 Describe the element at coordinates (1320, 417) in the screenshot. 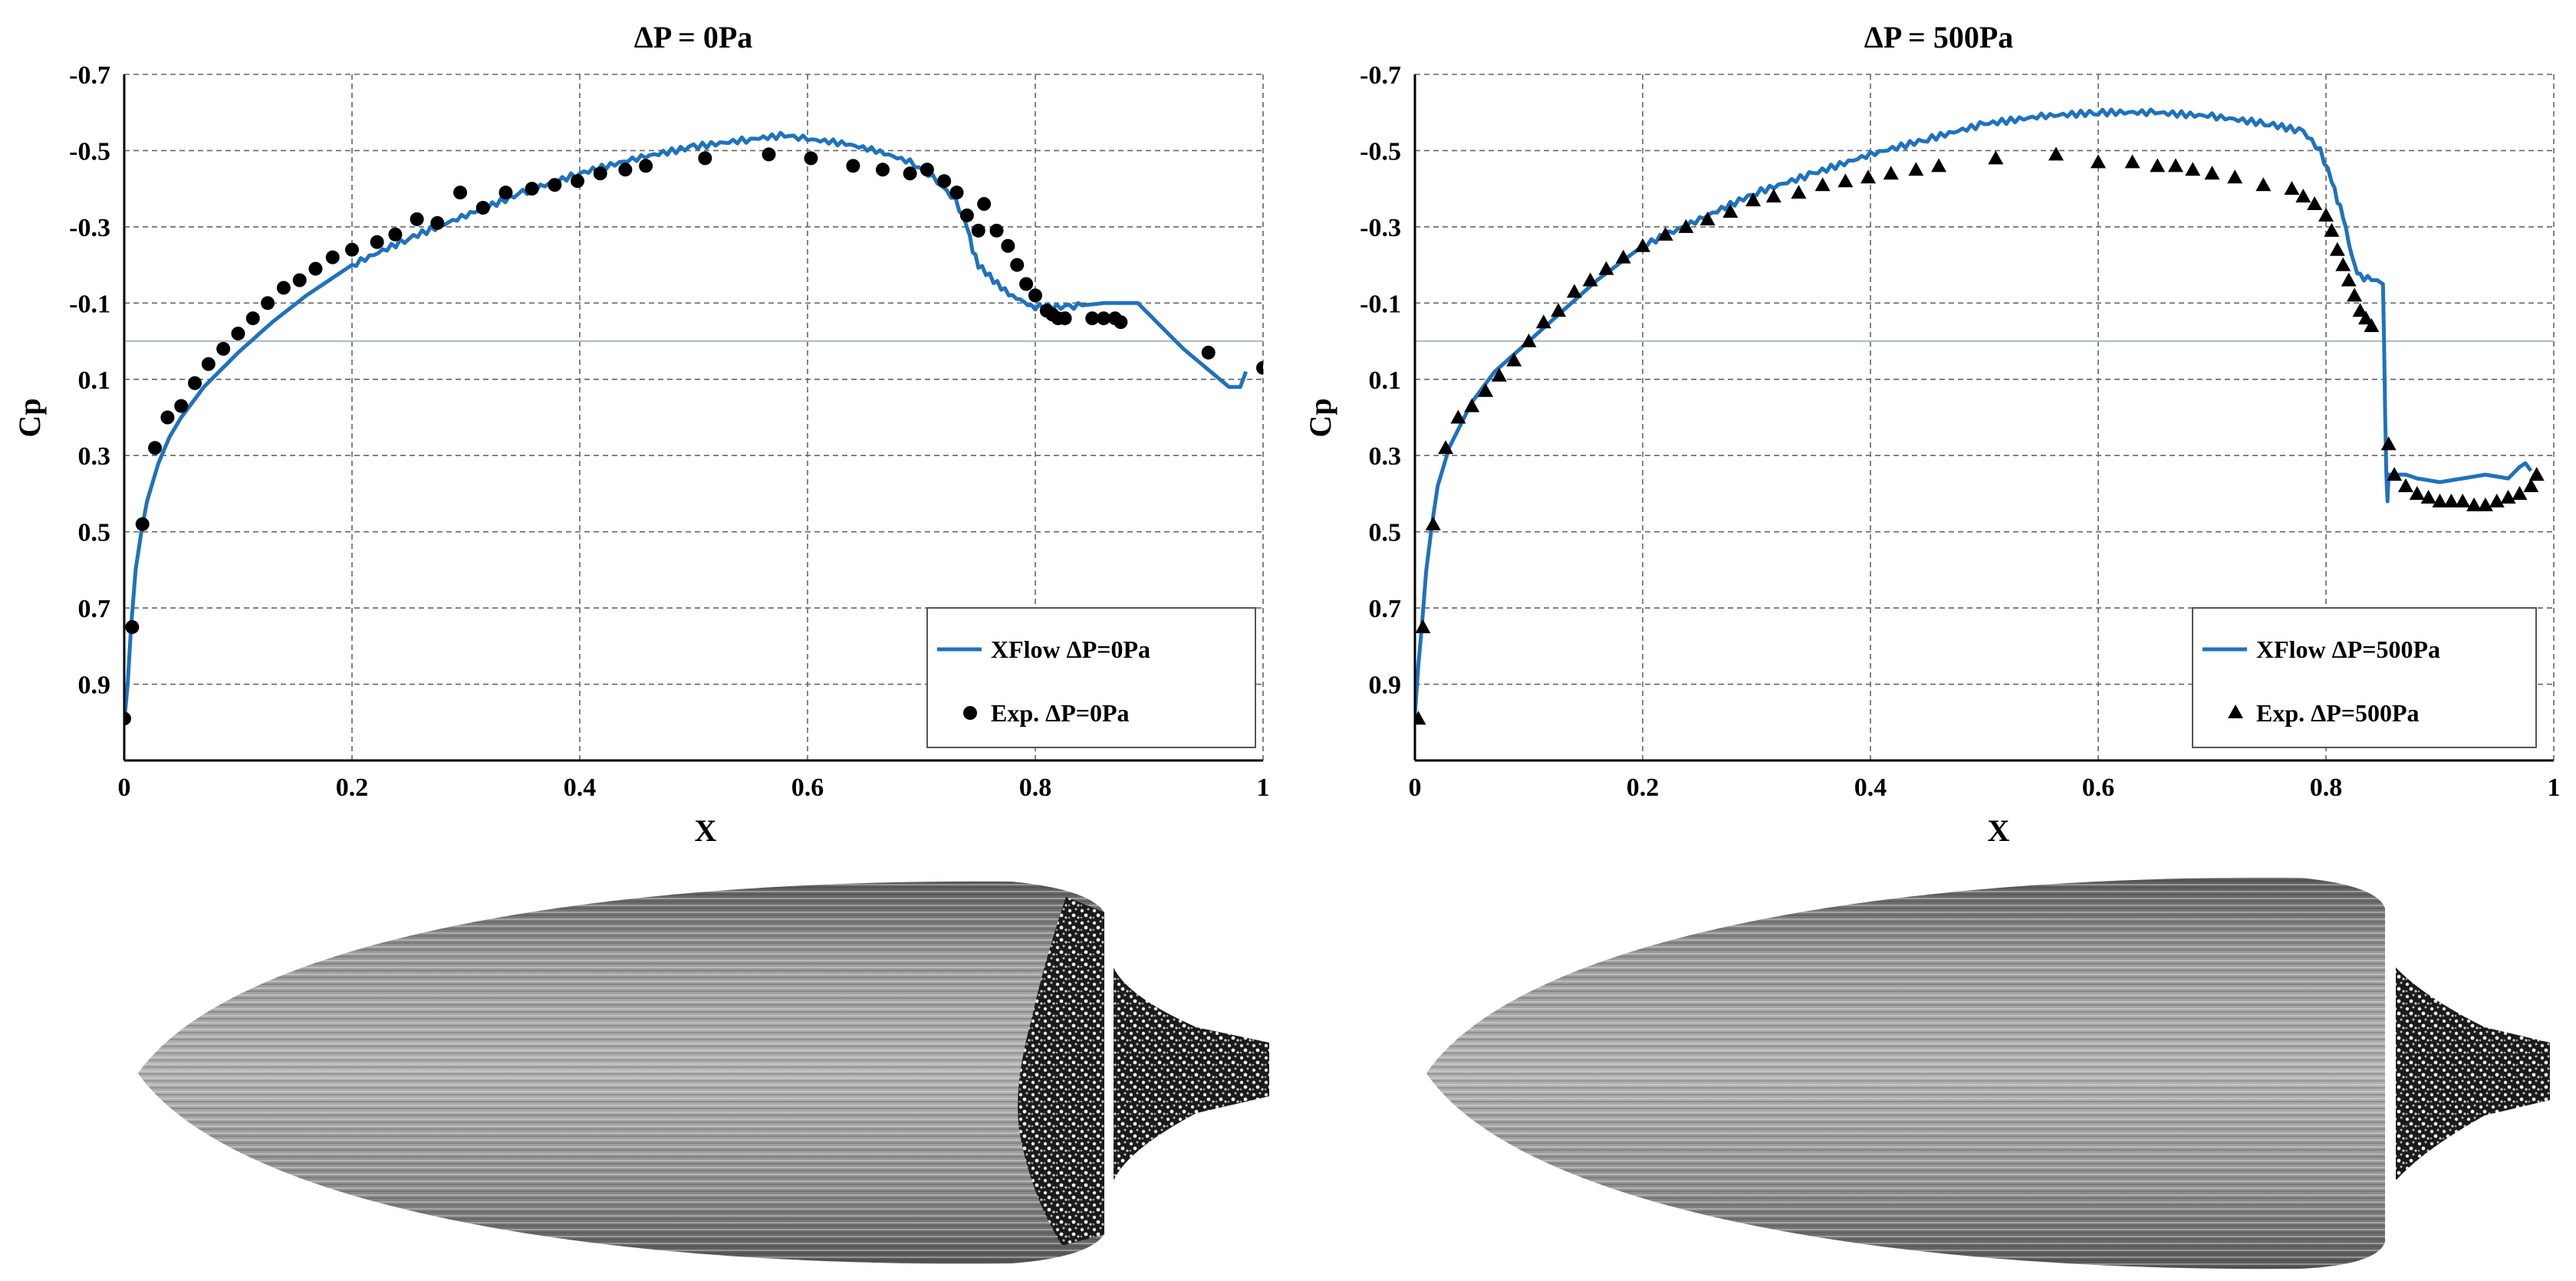

I see `chart-right-y-axis-label: Cp` at that location.